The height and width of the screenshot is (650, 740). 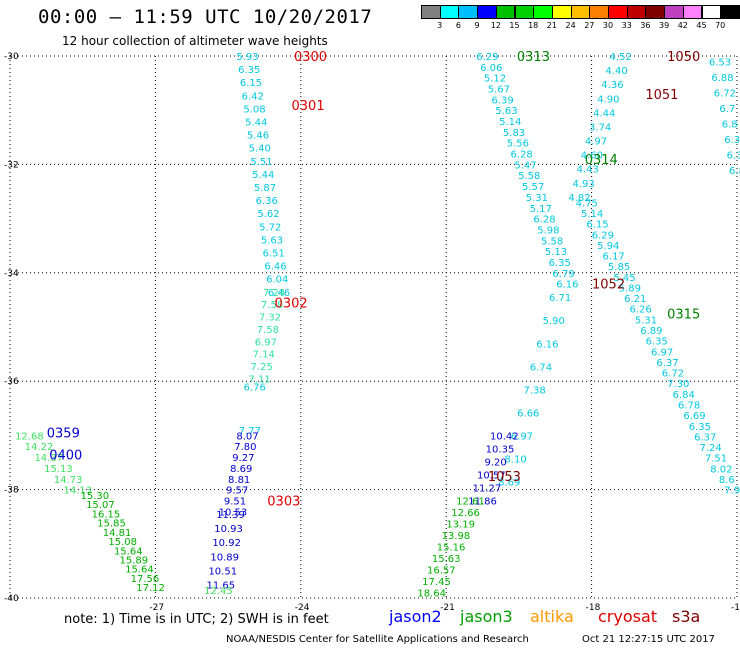 What do you see at coordinates (456, 536) in the screenshot?
I see `swh-value: 13.98` at bounding box center [456, 536].